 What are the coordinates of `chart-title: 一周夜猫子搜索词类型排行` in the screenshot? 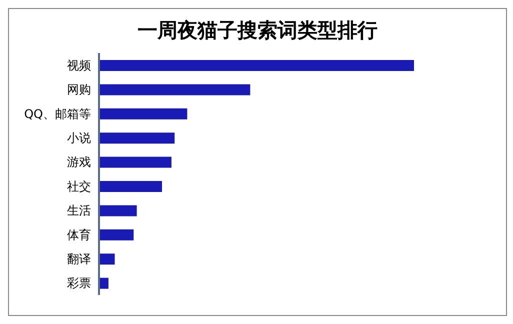 It's located at (257, 30).